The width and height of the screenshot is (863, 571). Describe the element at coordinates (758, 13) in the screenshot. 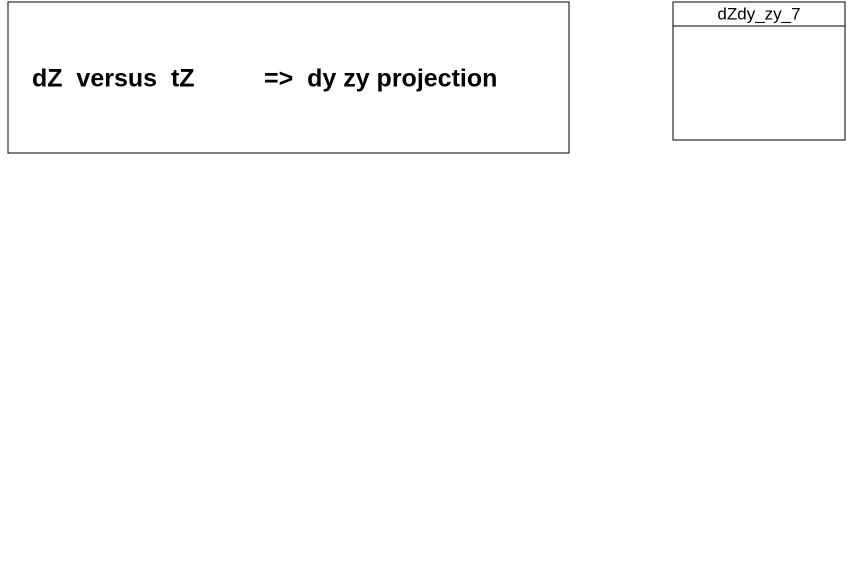

I see `stats-title: dZdy_zy_7` at that location.